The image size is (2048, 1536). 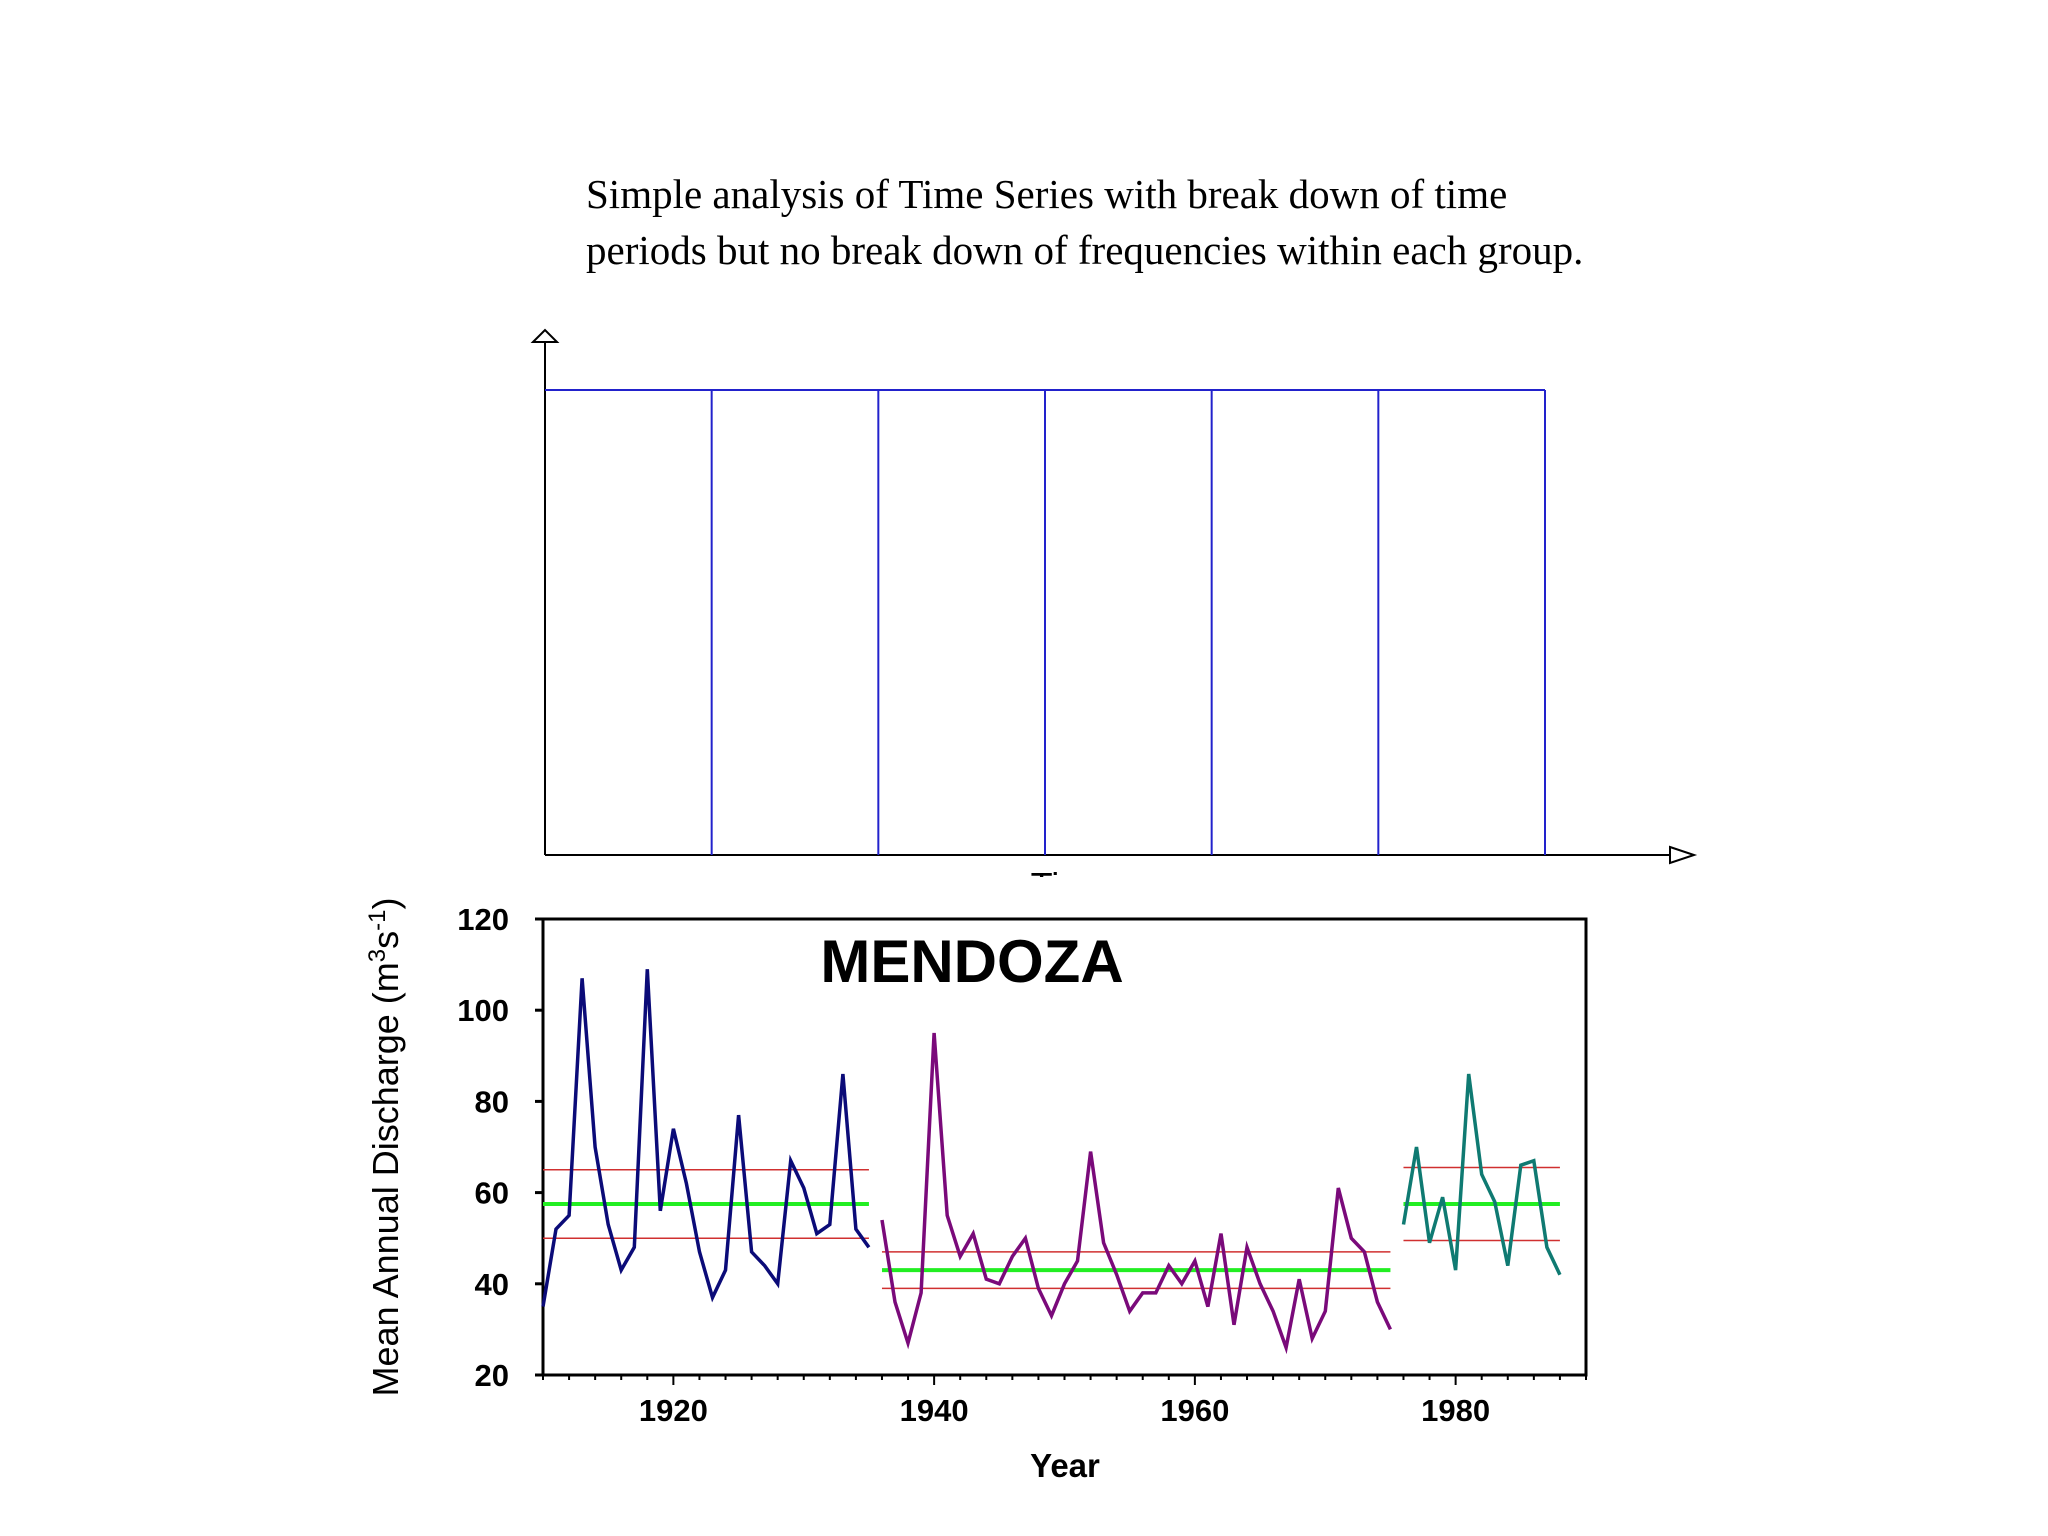 What do you see at coordinates (934, 1410) in the screenshot?
I see `x-tick-label: 1940` at bounding box center [934, 1410].